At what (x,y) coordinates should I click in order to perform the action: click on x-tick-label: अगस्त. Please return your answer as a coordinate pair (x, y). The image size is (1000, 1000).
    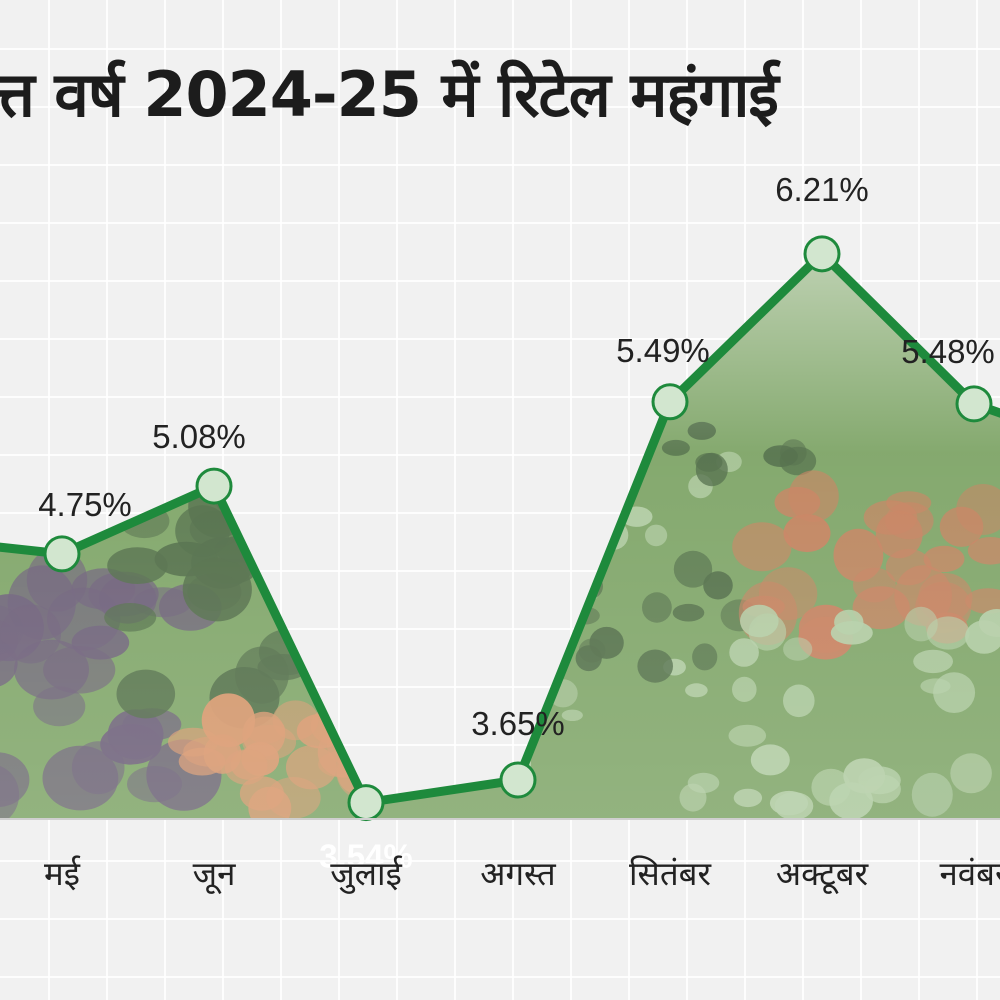
    Looking at the image, I should click on (518, 873).